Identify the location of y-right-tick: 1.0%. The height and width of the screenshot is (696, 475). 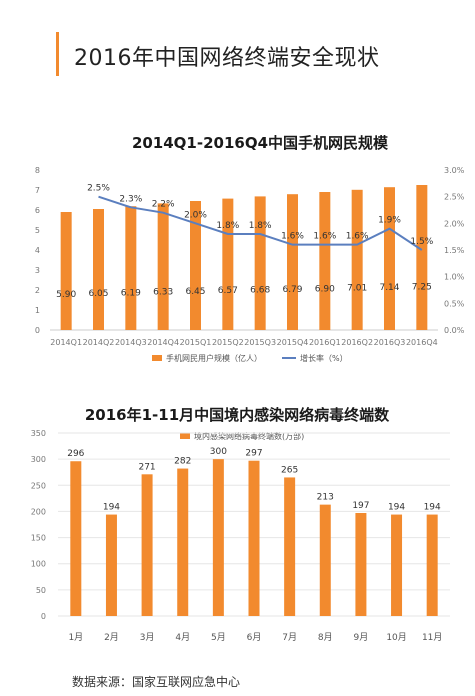
(454, 277).